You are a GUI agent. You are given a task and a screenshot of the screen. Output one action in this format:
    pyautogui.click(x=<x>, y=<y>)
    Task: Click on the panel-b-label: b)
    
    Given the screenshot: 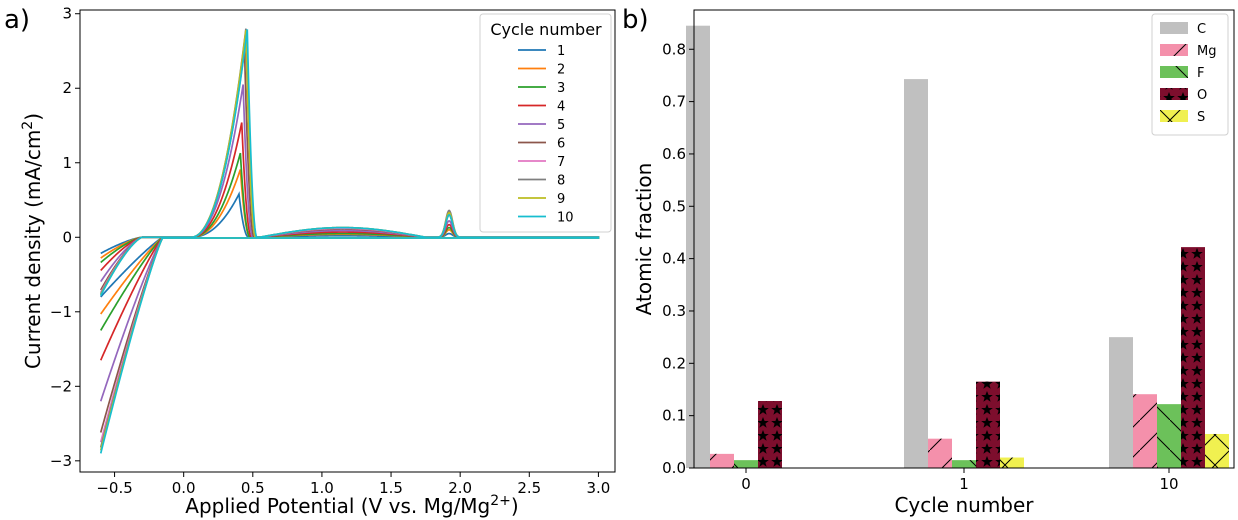 What is the action you would take?
    pyautogui.click(x=635, y=20)
    